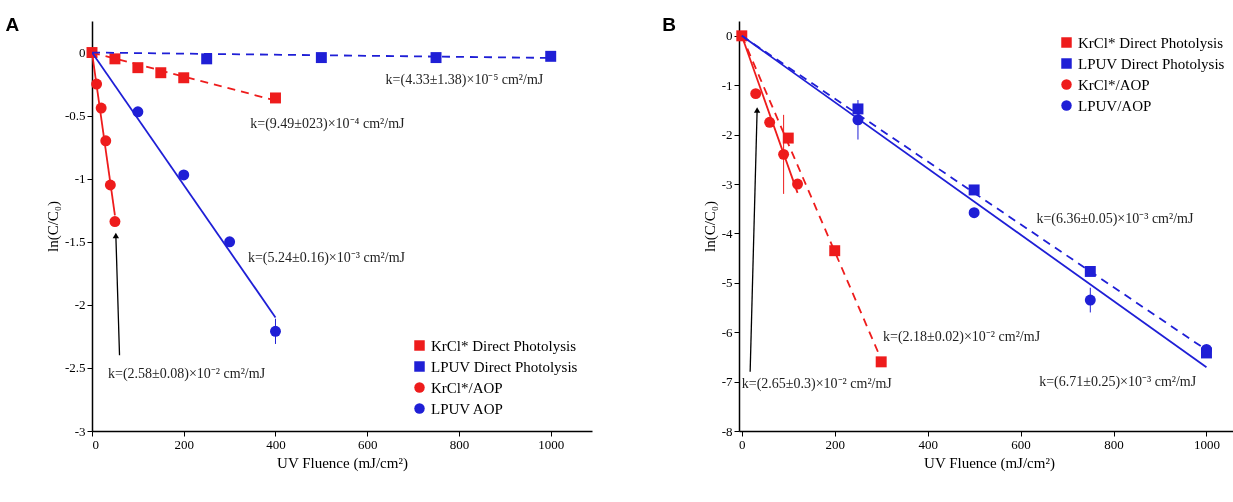 This screenshot has height=502, width=1233. I want to click on chart-title: A, so click(12, 24).